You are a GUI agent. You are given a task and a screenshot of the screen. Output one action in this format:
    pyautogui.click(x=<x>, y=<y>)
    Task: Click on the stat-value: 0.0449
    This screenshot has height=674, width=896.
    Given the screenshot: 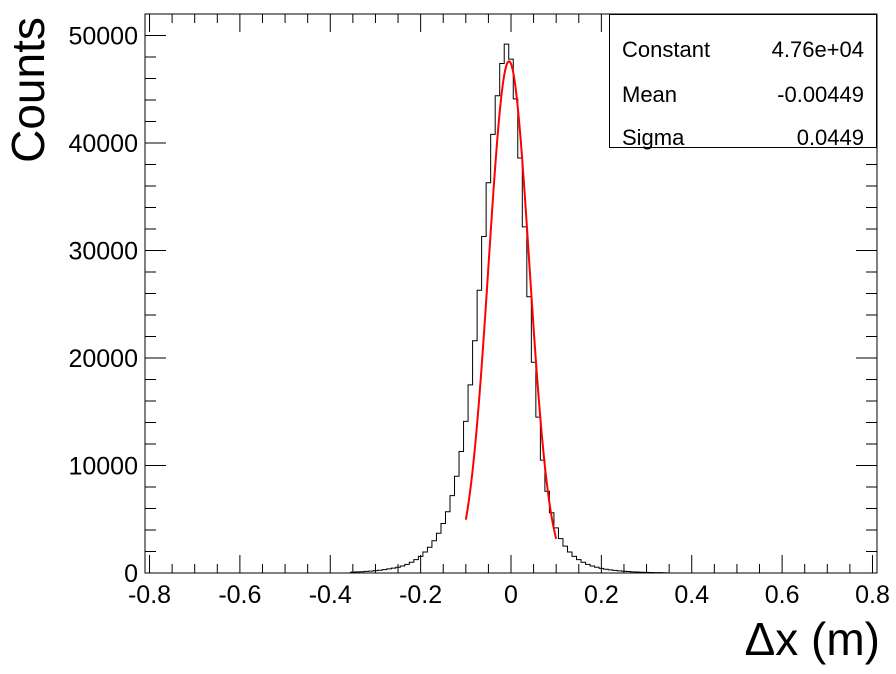 What is the action you would take?
    pyautogui.click(x=830, y=137)
    